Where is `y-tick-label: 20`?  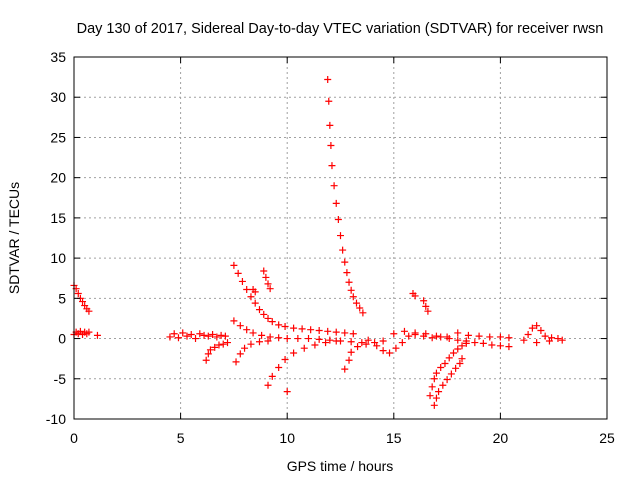
y-tick-label: 20 is located at coordinates (58, 178).